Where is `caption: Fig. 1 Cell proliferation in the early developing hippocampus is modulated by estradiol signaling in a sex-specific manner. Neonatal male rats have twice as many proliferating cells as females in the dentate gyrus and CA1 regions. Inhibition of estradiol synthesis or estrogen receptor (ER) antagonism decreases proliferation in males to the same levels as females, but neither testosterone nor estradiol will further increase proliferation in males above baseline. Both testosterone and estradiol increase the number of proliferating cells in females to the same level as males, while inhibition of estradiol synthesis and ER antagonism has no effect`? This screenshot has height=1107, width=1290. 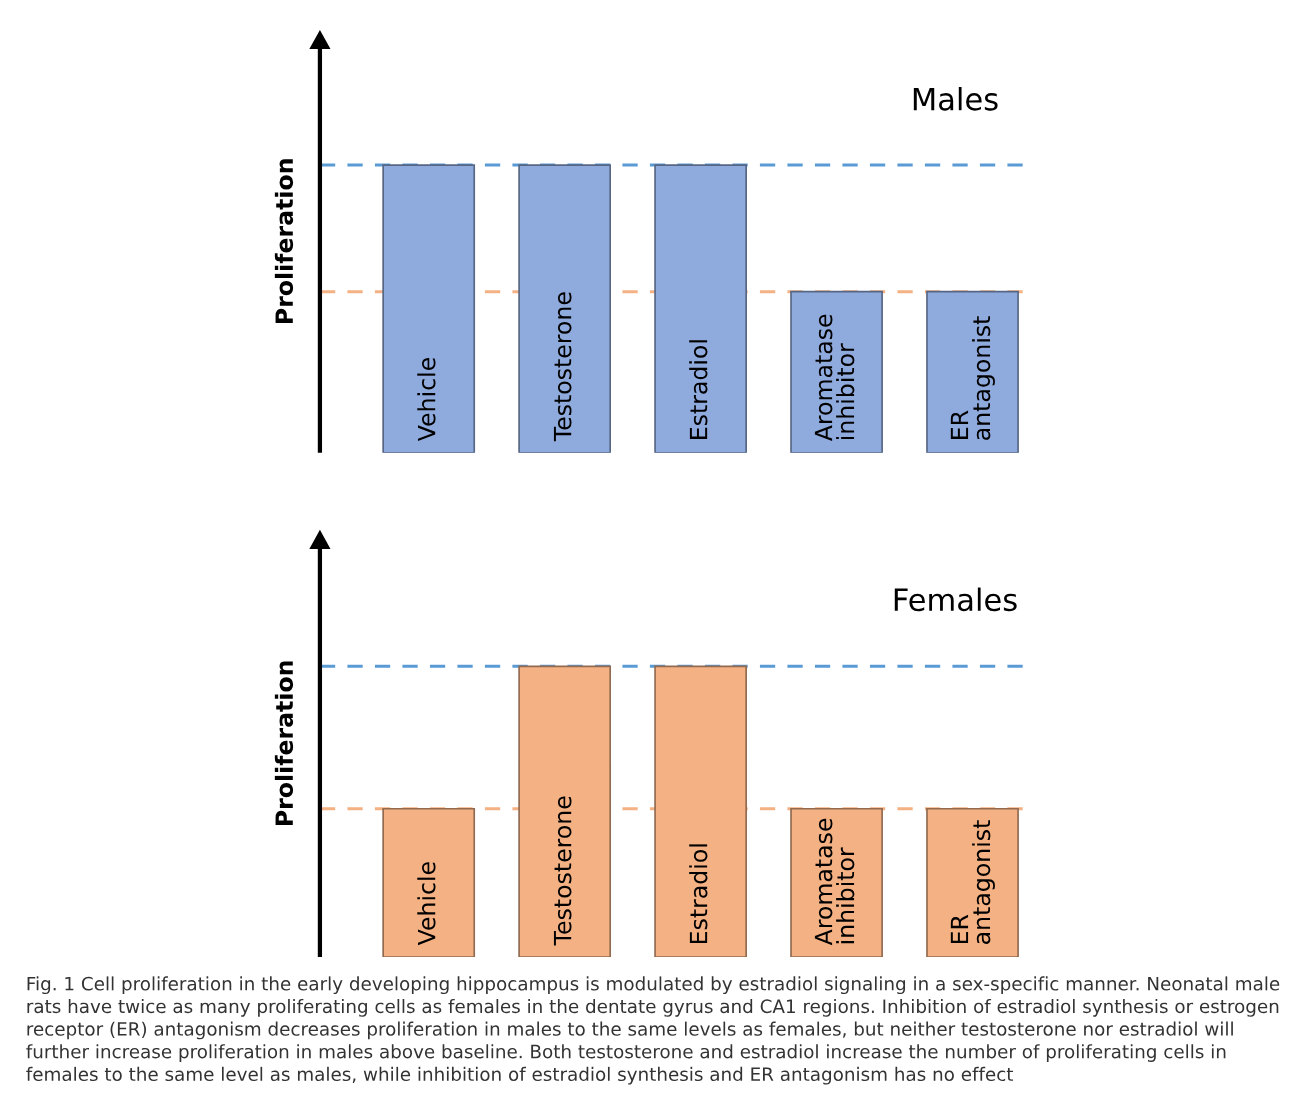 caption: Fig. 1 Cell proliferation in the early developing hippocampus is modulated by estradiol signaling in a sex-specific manner. Neonatal male rats have twice as many proliferating cells as females in the dentate gyrus and CA1 regions. Inhibition of estradiol synthesis or estrogen receptor (ER) antagonism decreases proliferation in males to the same levels as females, but neither testosterone nor estradiol will further increase proliferation in males above baseline. Both testosterone and estradiol increase the number of proliferating cells in females to the same level as males, while inhibition of estradiol synthesis and ER antagonism has no effect is located at coordinates (653, 1030).